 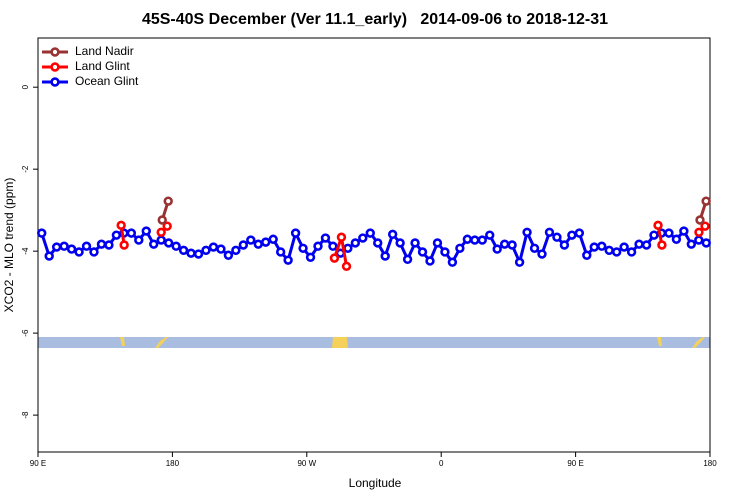 I want to click on y-axis-label: XCO2 - MLO trend (ppm), so click(x=9, y=245).